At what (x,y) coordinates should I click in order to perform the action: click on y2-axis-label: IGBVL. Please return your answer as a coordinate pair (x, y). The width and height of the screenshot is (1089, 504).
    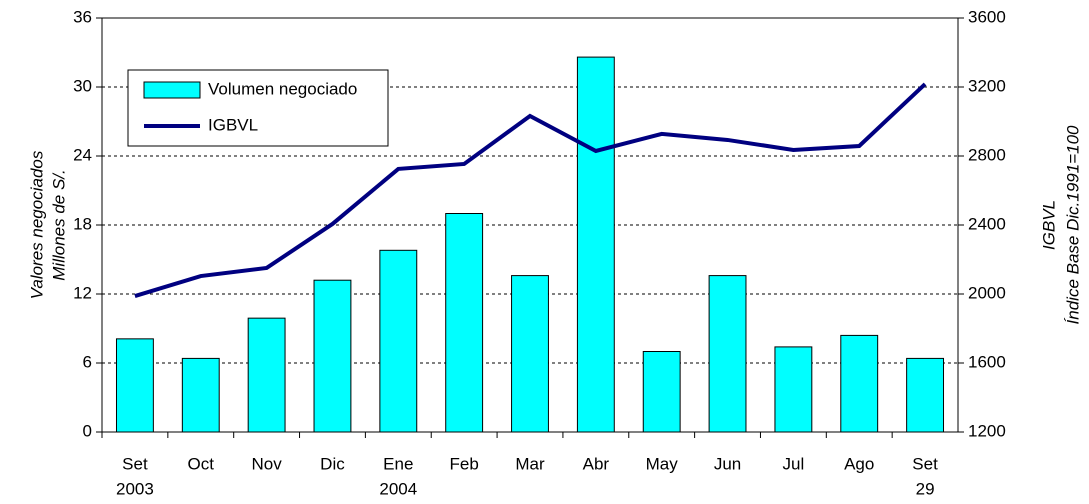
    Looking at the image, I should click on (1048, 225).